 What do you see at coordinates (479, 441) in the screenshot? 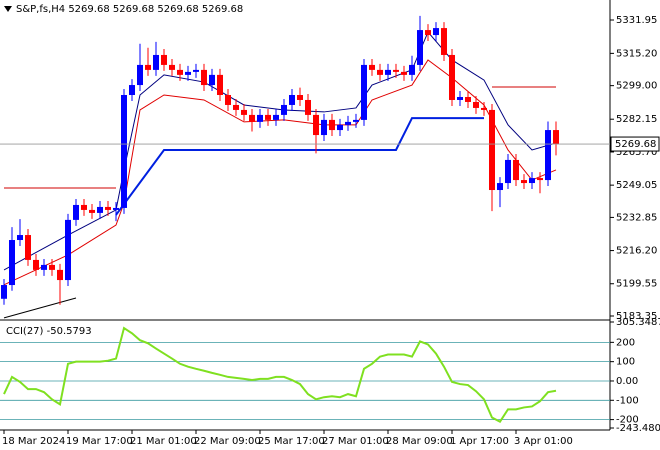
I see `x-tick-label: 1 Apr 17:00` at bounding box center [479, 441].